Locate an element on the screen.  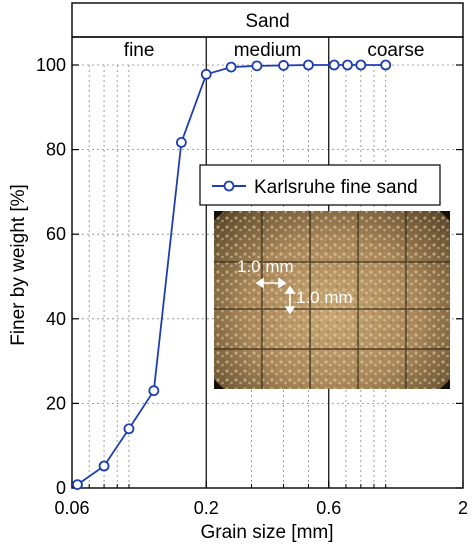
sand-header-label: Sand is located at coordinates (267, 21).